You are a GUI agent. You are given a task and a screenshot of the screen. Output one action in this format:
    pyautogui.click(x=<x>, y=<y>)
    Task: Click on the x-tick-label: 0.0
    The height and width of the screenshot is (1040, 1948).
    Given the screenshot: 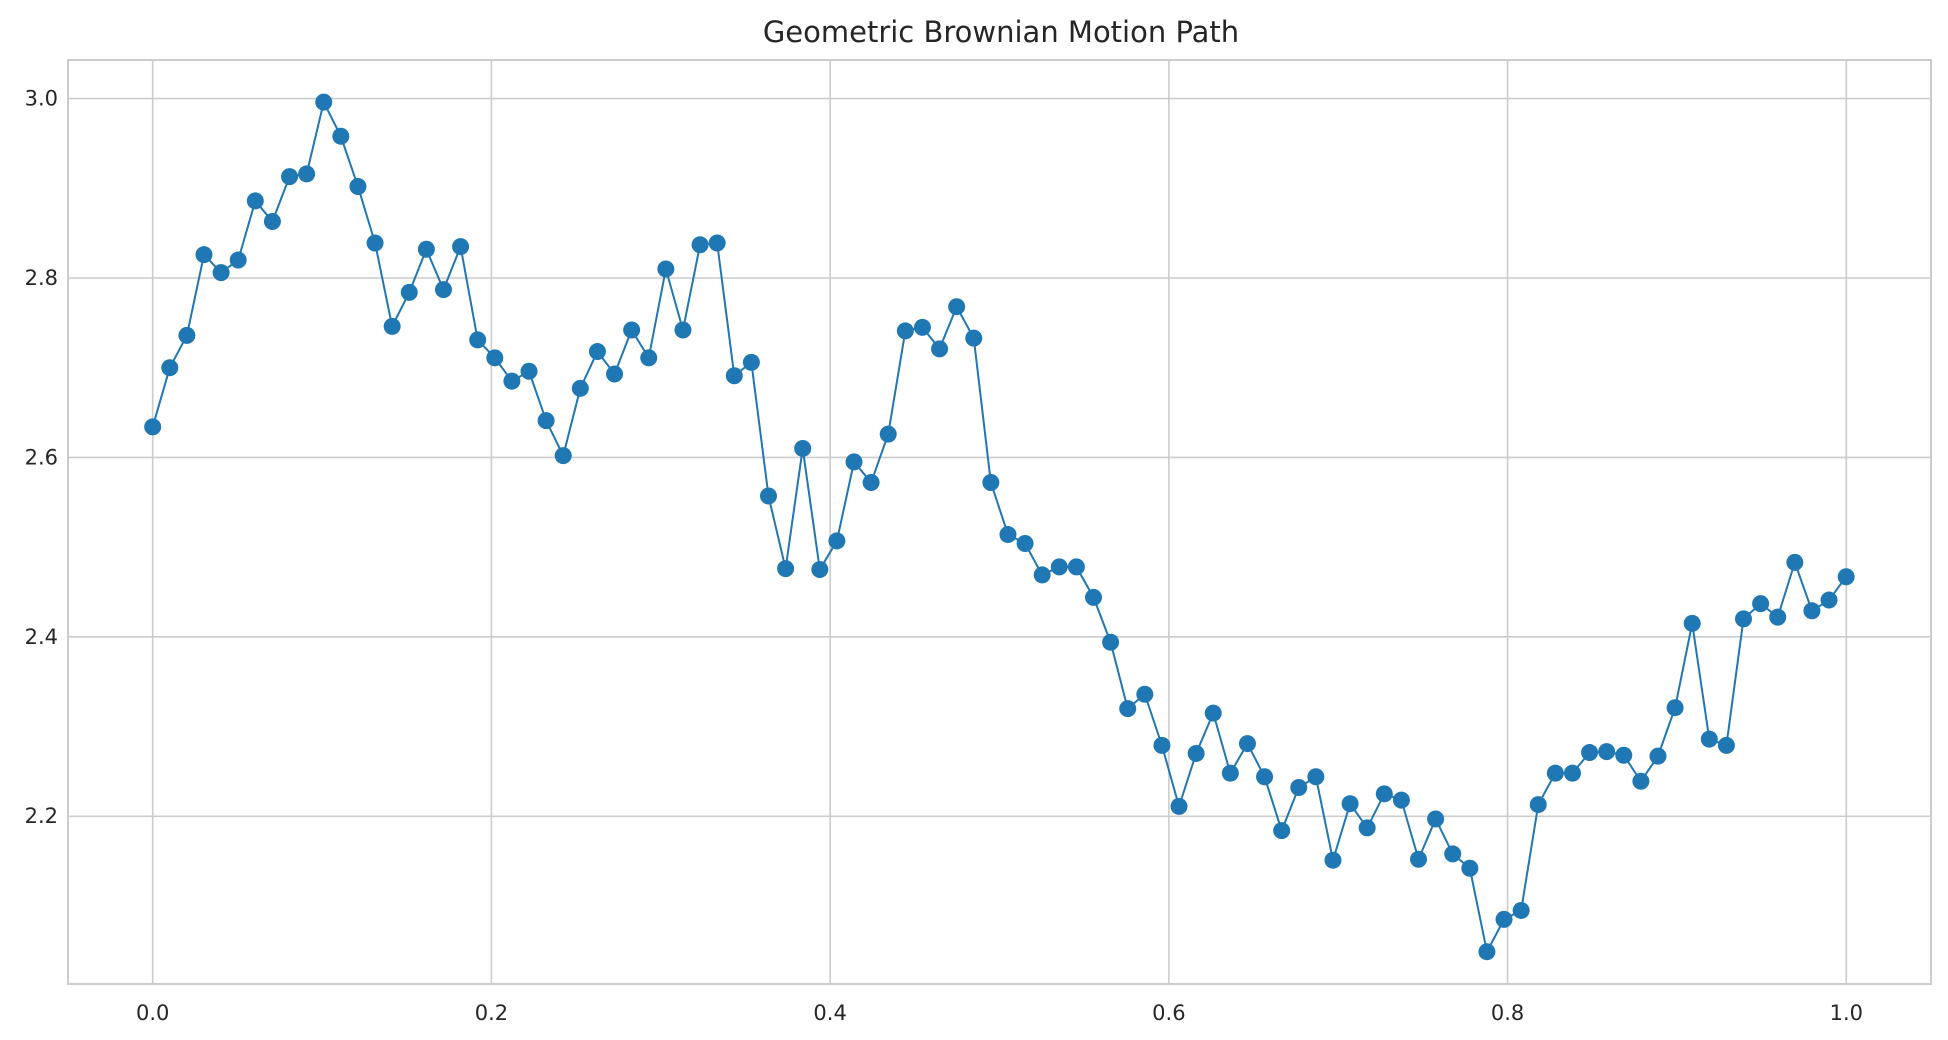 What is the action you would take?
    pyautogui.click(x=152, y=1013)
    